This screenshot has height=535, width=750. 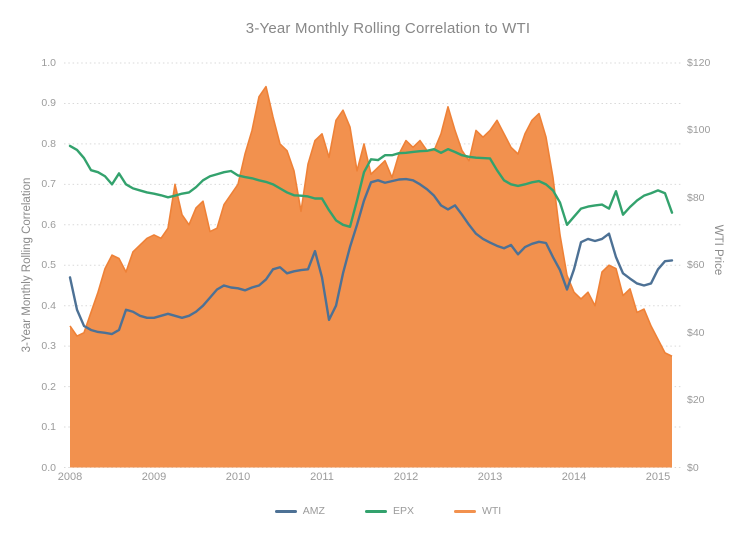 What do you see at coordinates (299, 511) in the screenshot?
I see `legend-item-amz: AMZ` at bounding box center [299, 511].